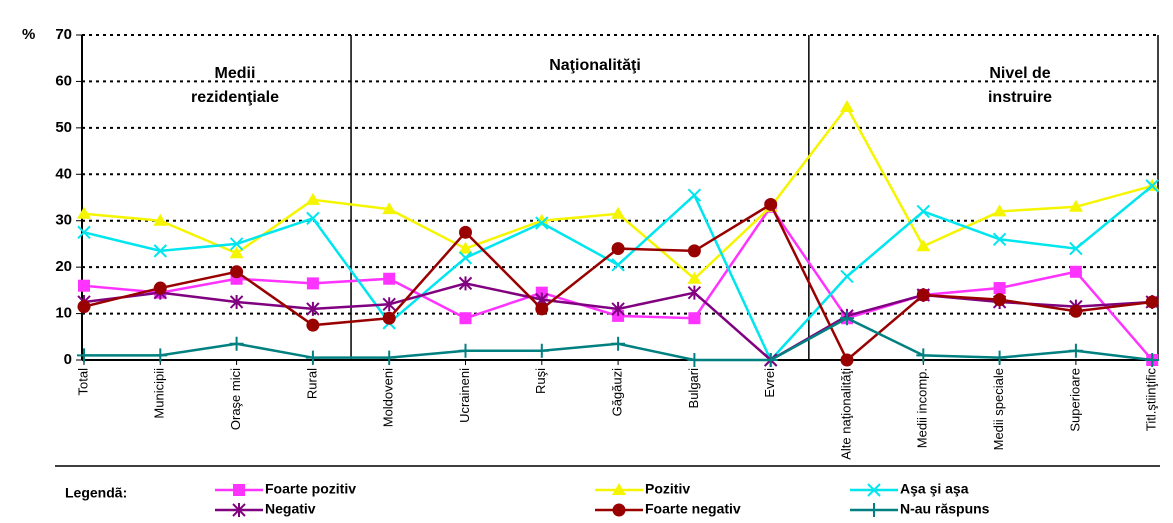 The image size is (1173, 523). I want to click on legend-item: Foarte negativ, so click(668, 509).